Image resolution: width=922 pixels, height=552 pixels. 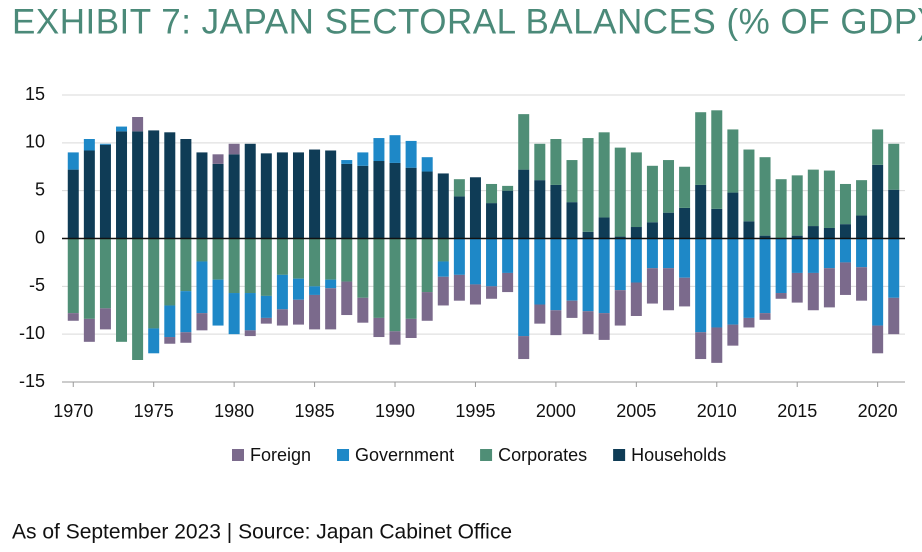 What do you see at coordinates (35, 94) in the screenshot?
I see `y-tick-label: 15` at bounding box center [35, 94].